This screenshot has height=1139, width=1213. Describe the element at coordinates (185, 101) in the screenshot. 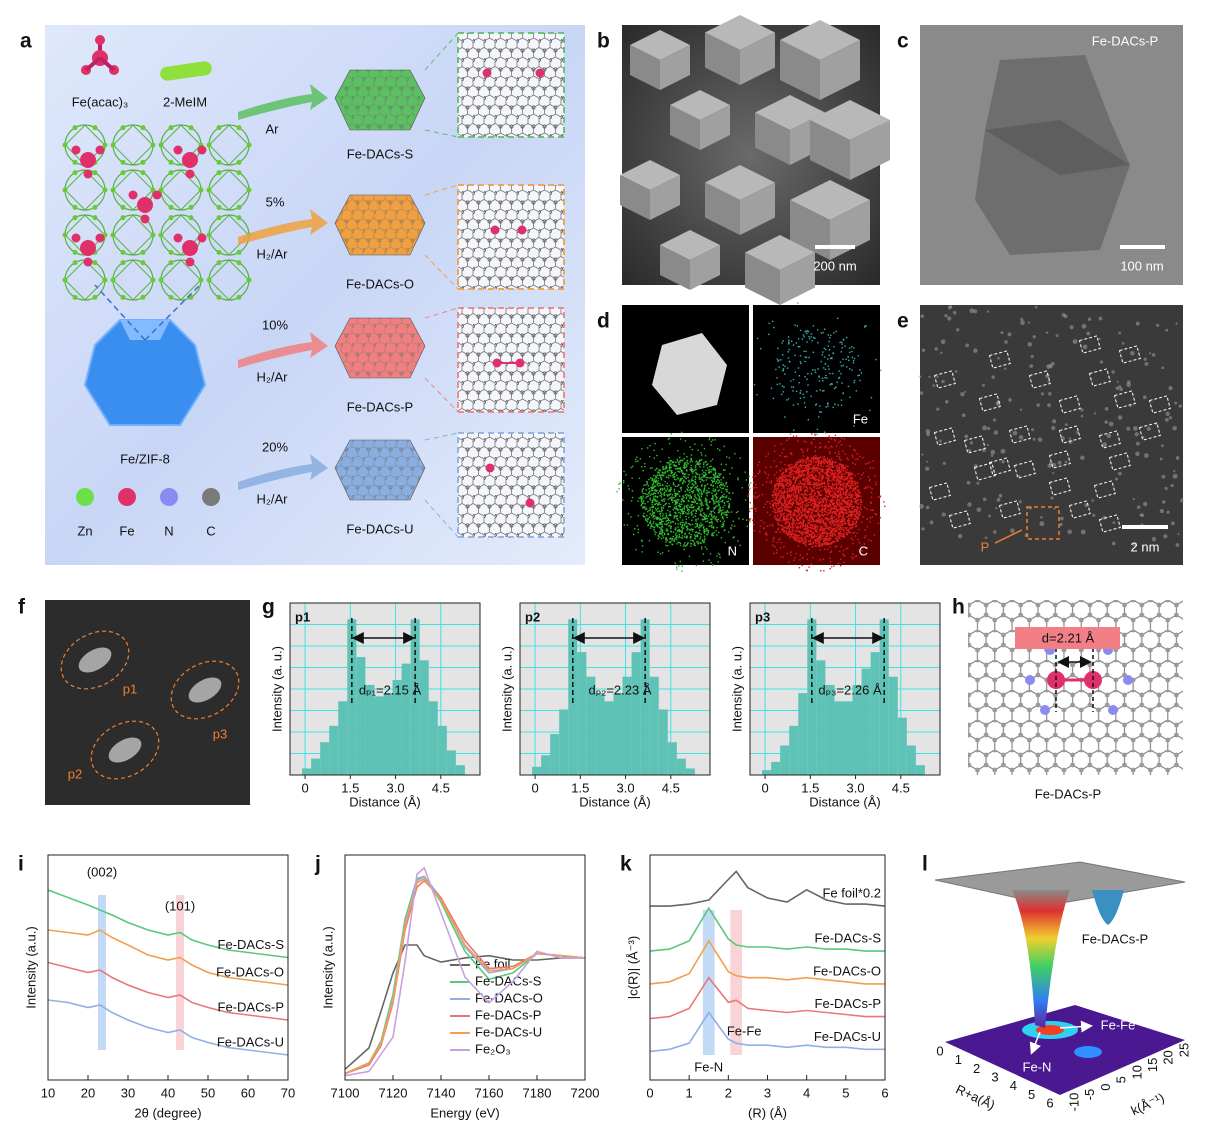

I see `label: 2-MeIM` at that location.